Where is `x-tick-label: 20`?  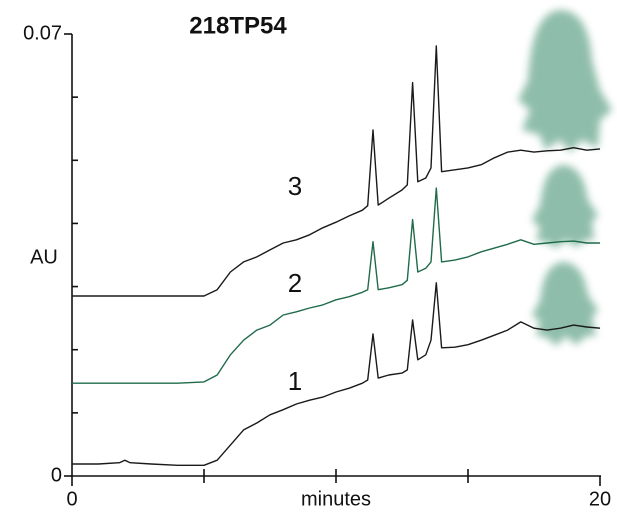
x-tick-label: 20 is located at coordinates (600, 499).